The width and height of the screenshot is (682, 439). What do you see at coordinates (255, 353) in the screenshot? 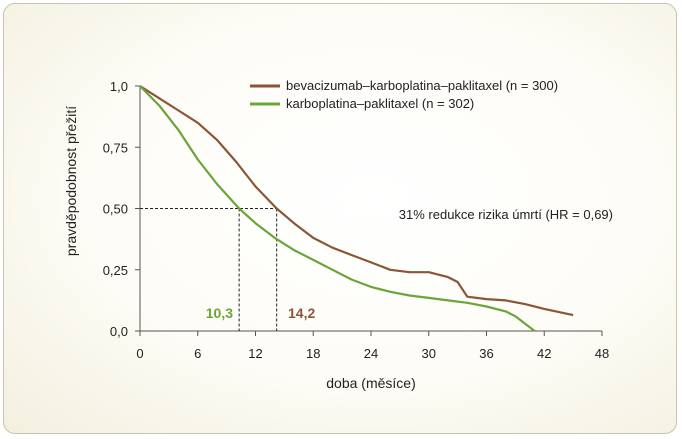
I see `x-tick-label: 12` at bounding box center [255, 353].